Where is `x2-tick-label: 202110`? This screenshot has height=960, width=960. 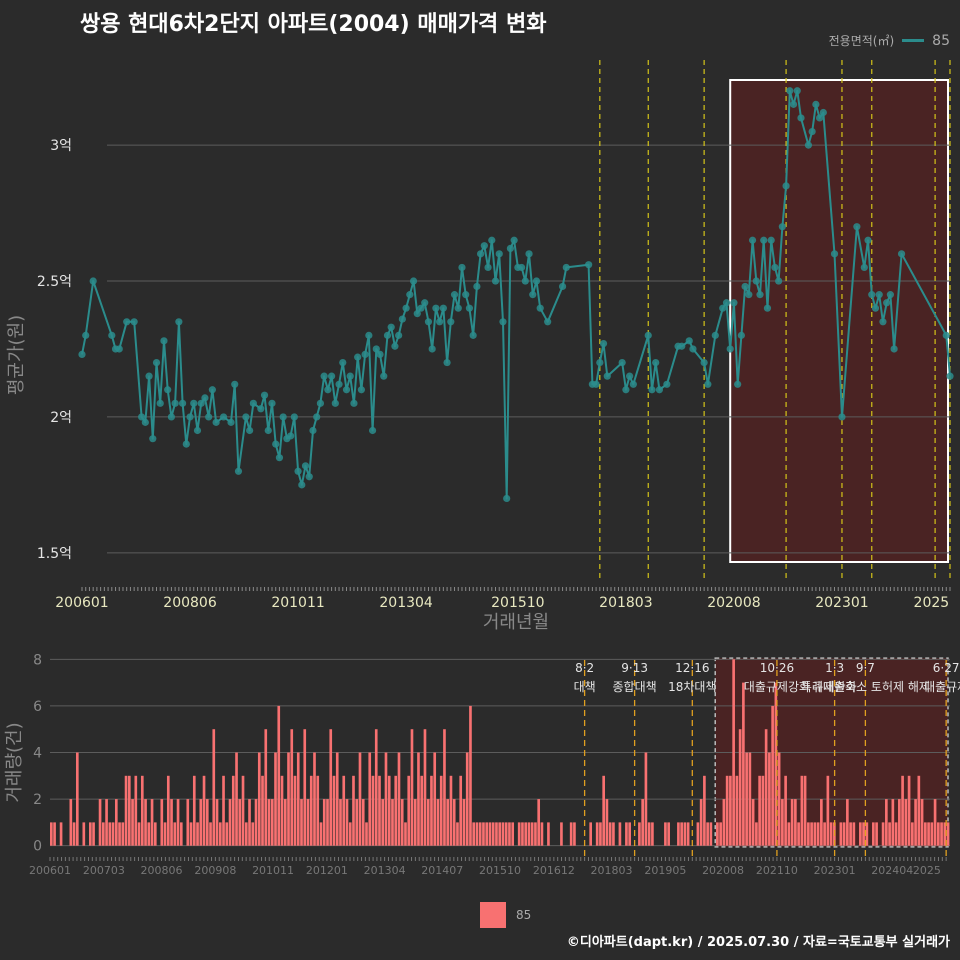 x2-tick-label: 202110 is located at coordinates (777, 870).